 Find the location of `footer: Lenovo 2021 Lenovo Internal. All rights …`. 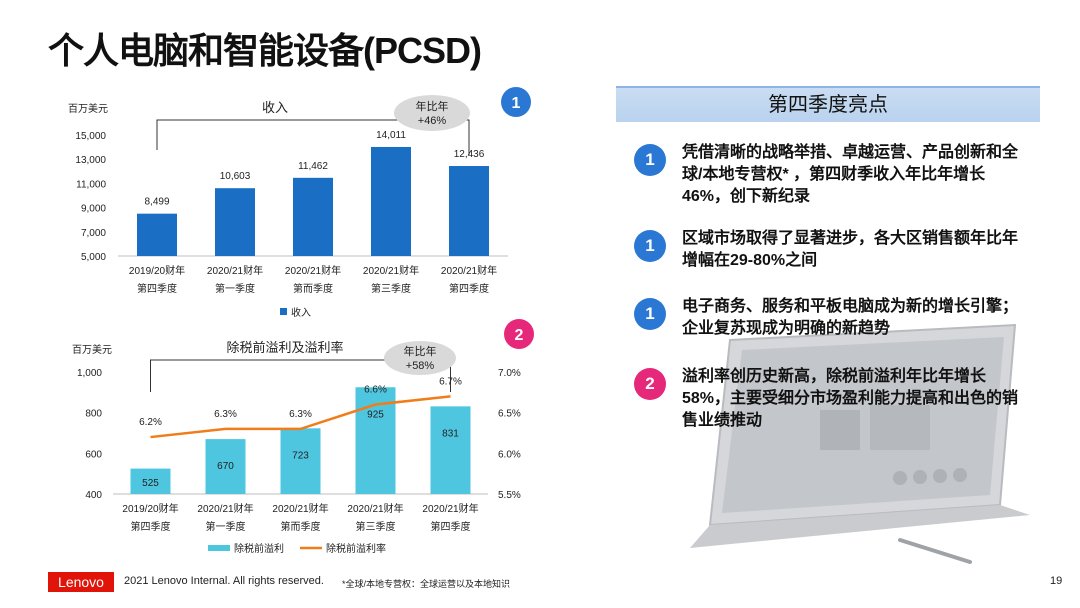

footer: Lenovo 2021 Lenovo Internal. All rights … is located at coordinates (540, 585).